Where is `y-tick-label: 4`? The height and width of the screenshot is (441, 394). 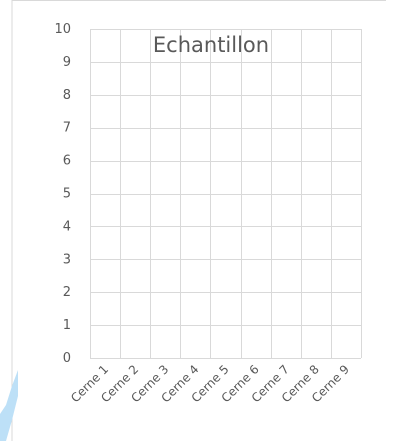 y-tick-label: 4 is located at coordinates (67, 226).